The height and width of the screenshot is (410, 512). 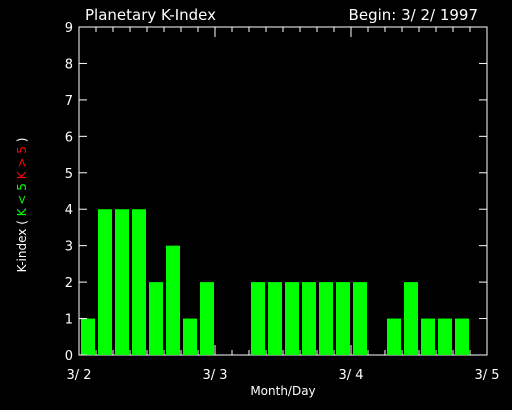 I want to click on begin-date-label: Begin: 3/ 2/ 1997, so click(x=413, y=15).